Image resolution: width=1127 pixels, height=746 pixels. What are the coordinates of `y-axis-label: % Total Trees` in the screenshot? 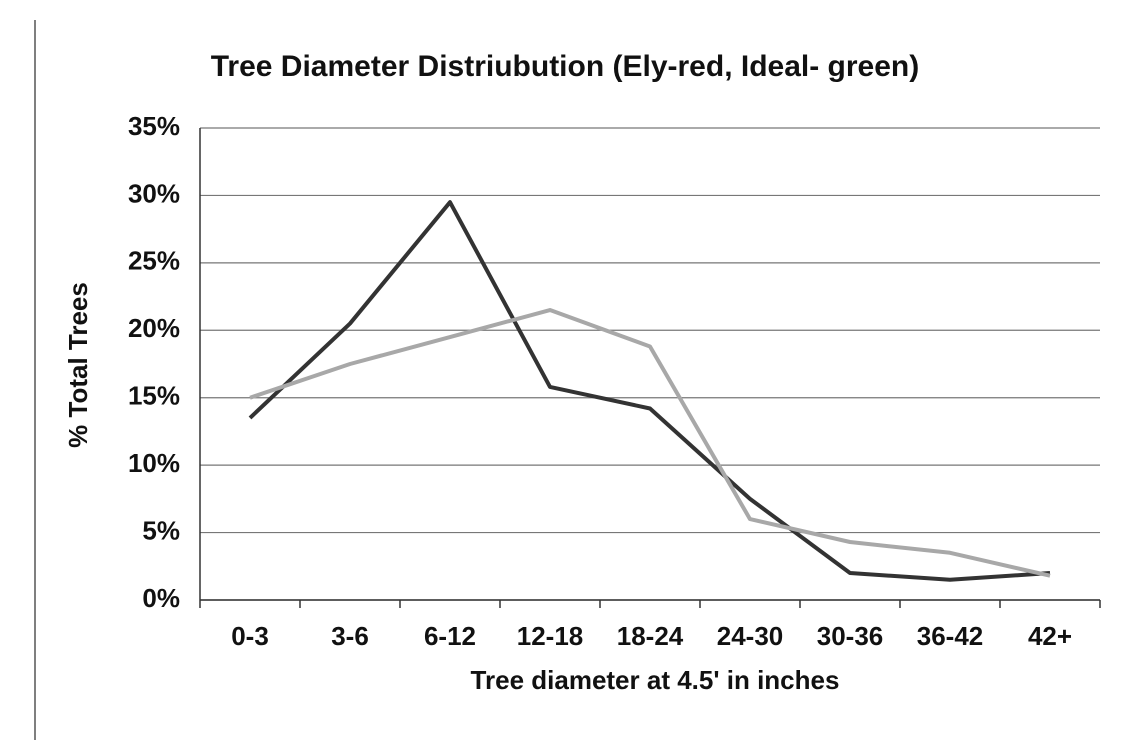 It's located at (78, 365).